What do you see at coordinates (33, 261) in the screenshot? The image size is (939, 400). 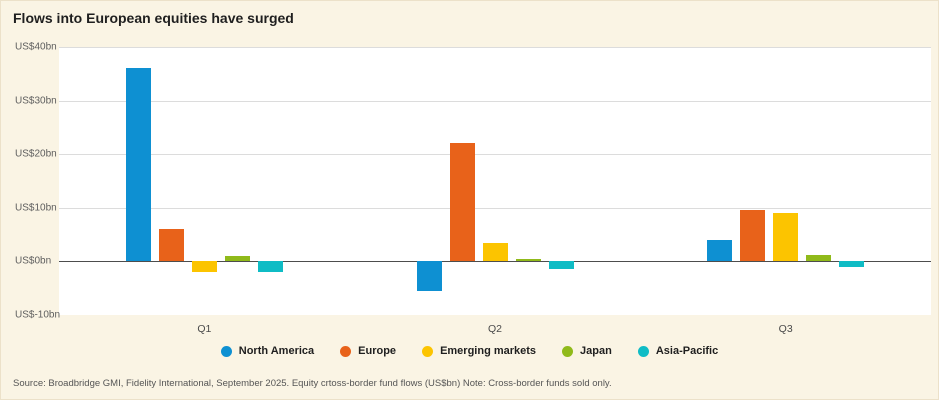 I see `y-axis-label-us-0bn: US$0bn` at bounding box center [33, 261].